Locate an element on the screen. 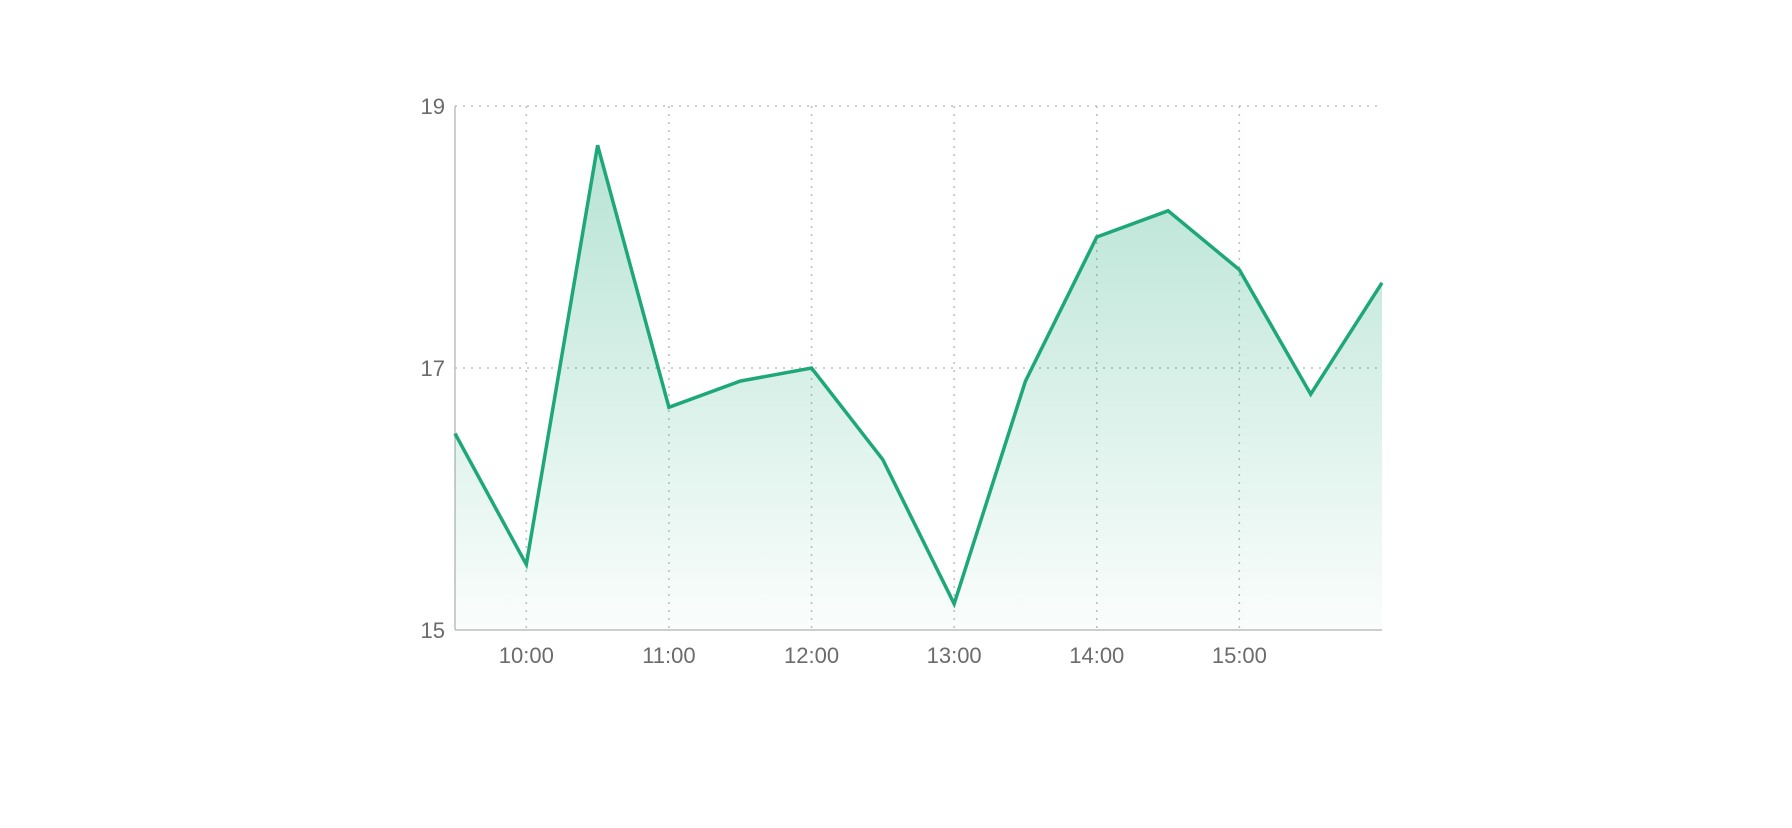  y-tick-labels: 15 17 19 is located at coordinates (433, 368).